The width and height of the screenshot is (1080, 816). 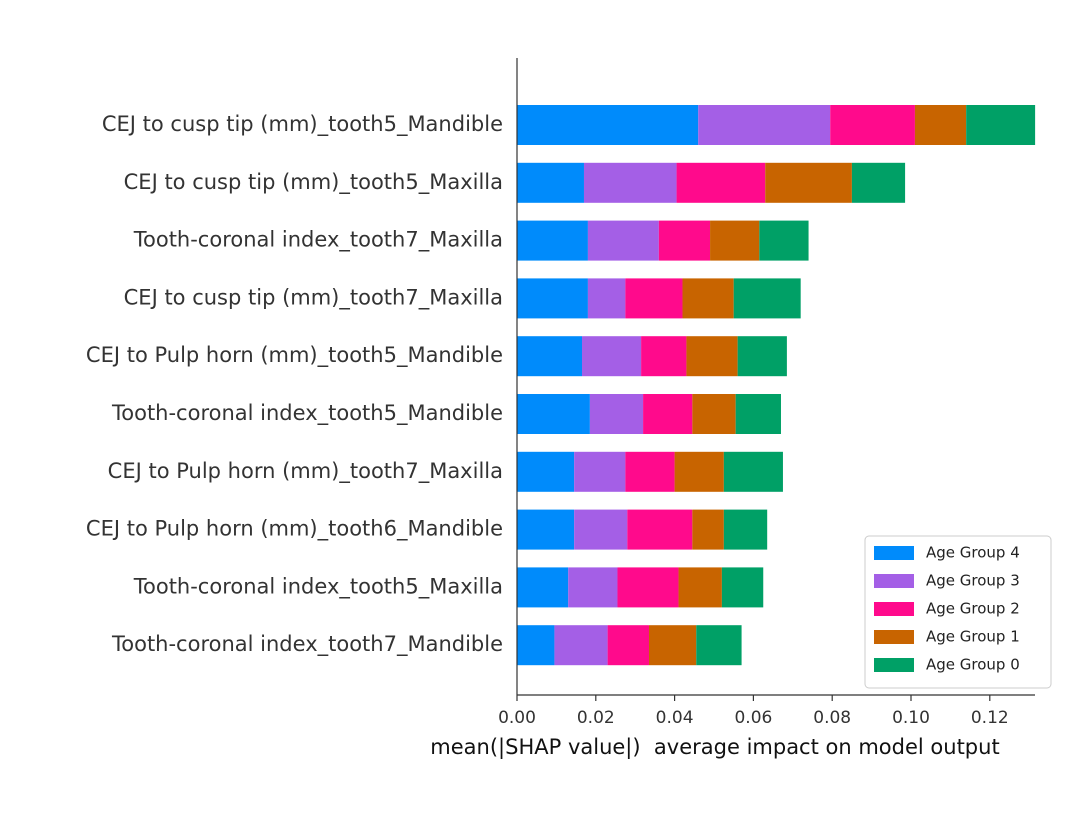 What do you see at coordinates (973, 581) in the screenshot?
I see `legend-label: Age Group 3` at bounding box center [973, 581].